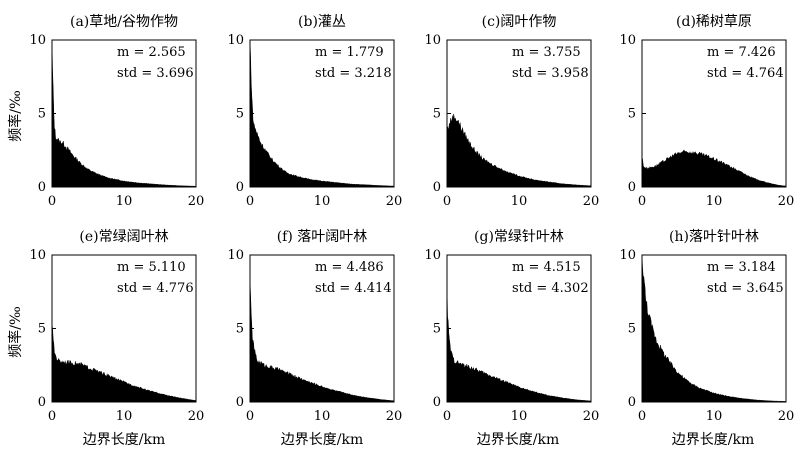 This screenshot has width=800, height=452. Describe the element at coordinates (15, 332) in the screenshot. I see `y-axis-label-bottom: 频率/‰` at that location.